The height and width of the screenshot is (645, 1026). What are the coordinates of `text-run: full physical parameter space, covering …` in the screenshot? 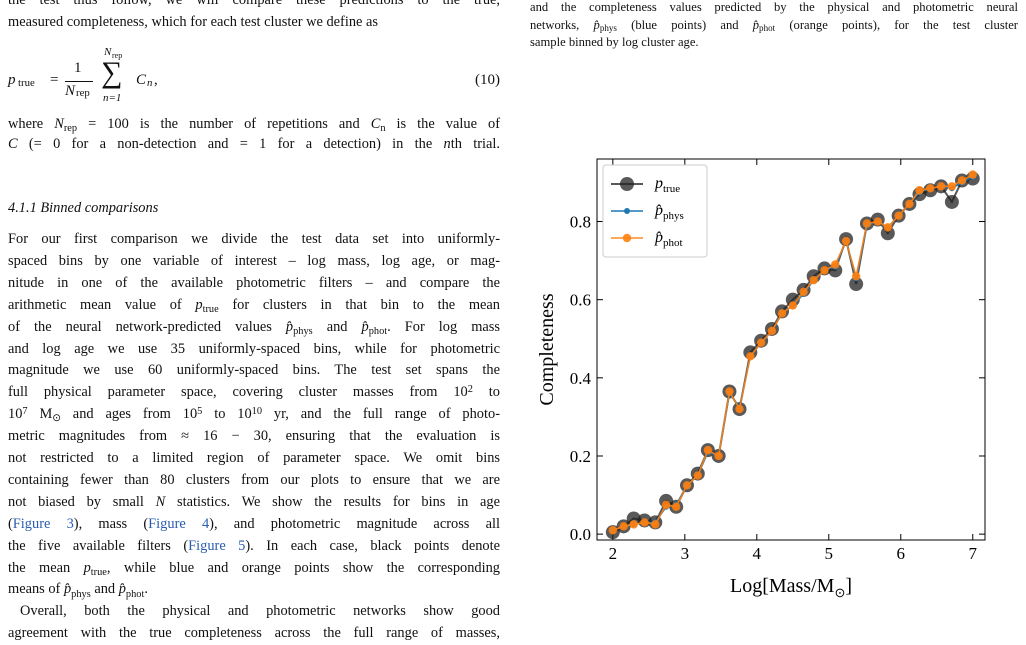 It's located at (238, 392).